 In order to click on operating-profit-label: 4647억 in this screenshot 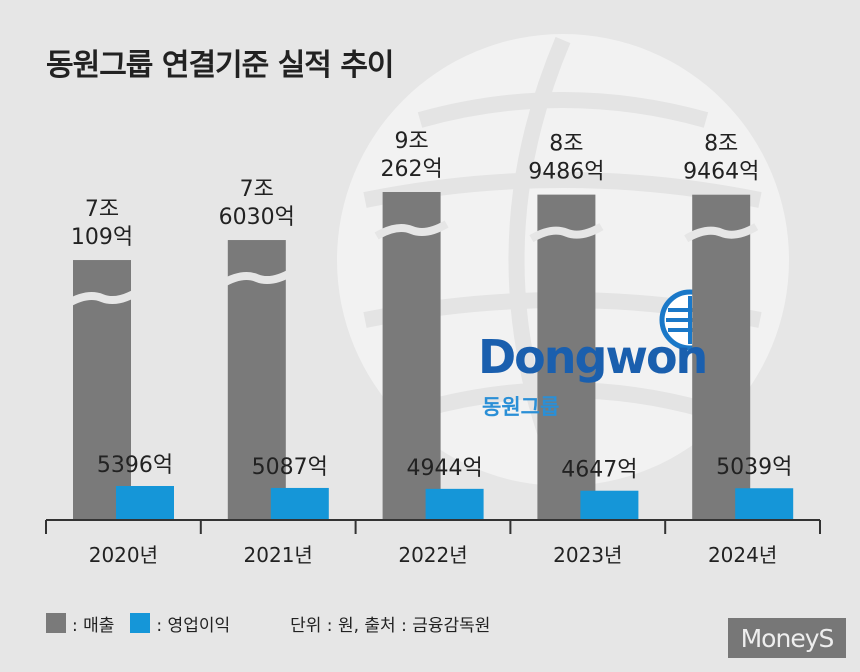, I will do `click(599, 470)`.